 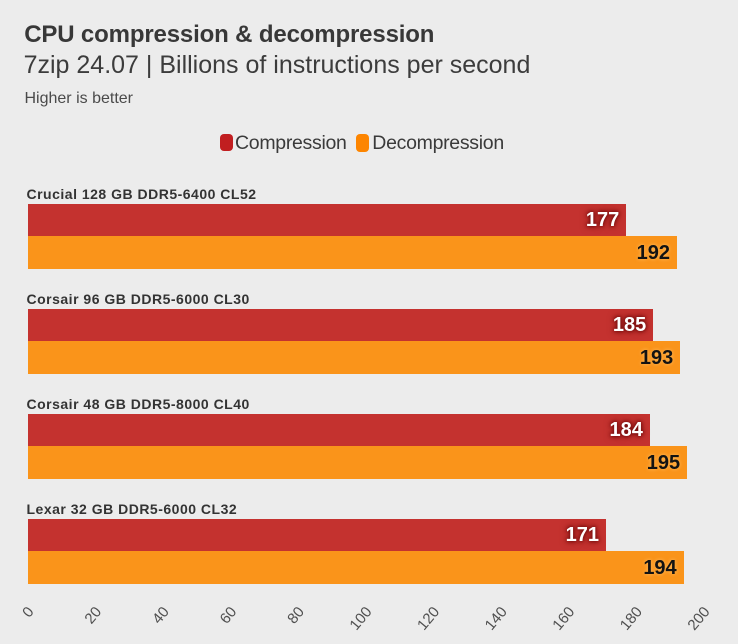 What do you see at coordinates (93, 616) in the screenshot?
I see `svg-text: 20` at bounding box center [93, 616].